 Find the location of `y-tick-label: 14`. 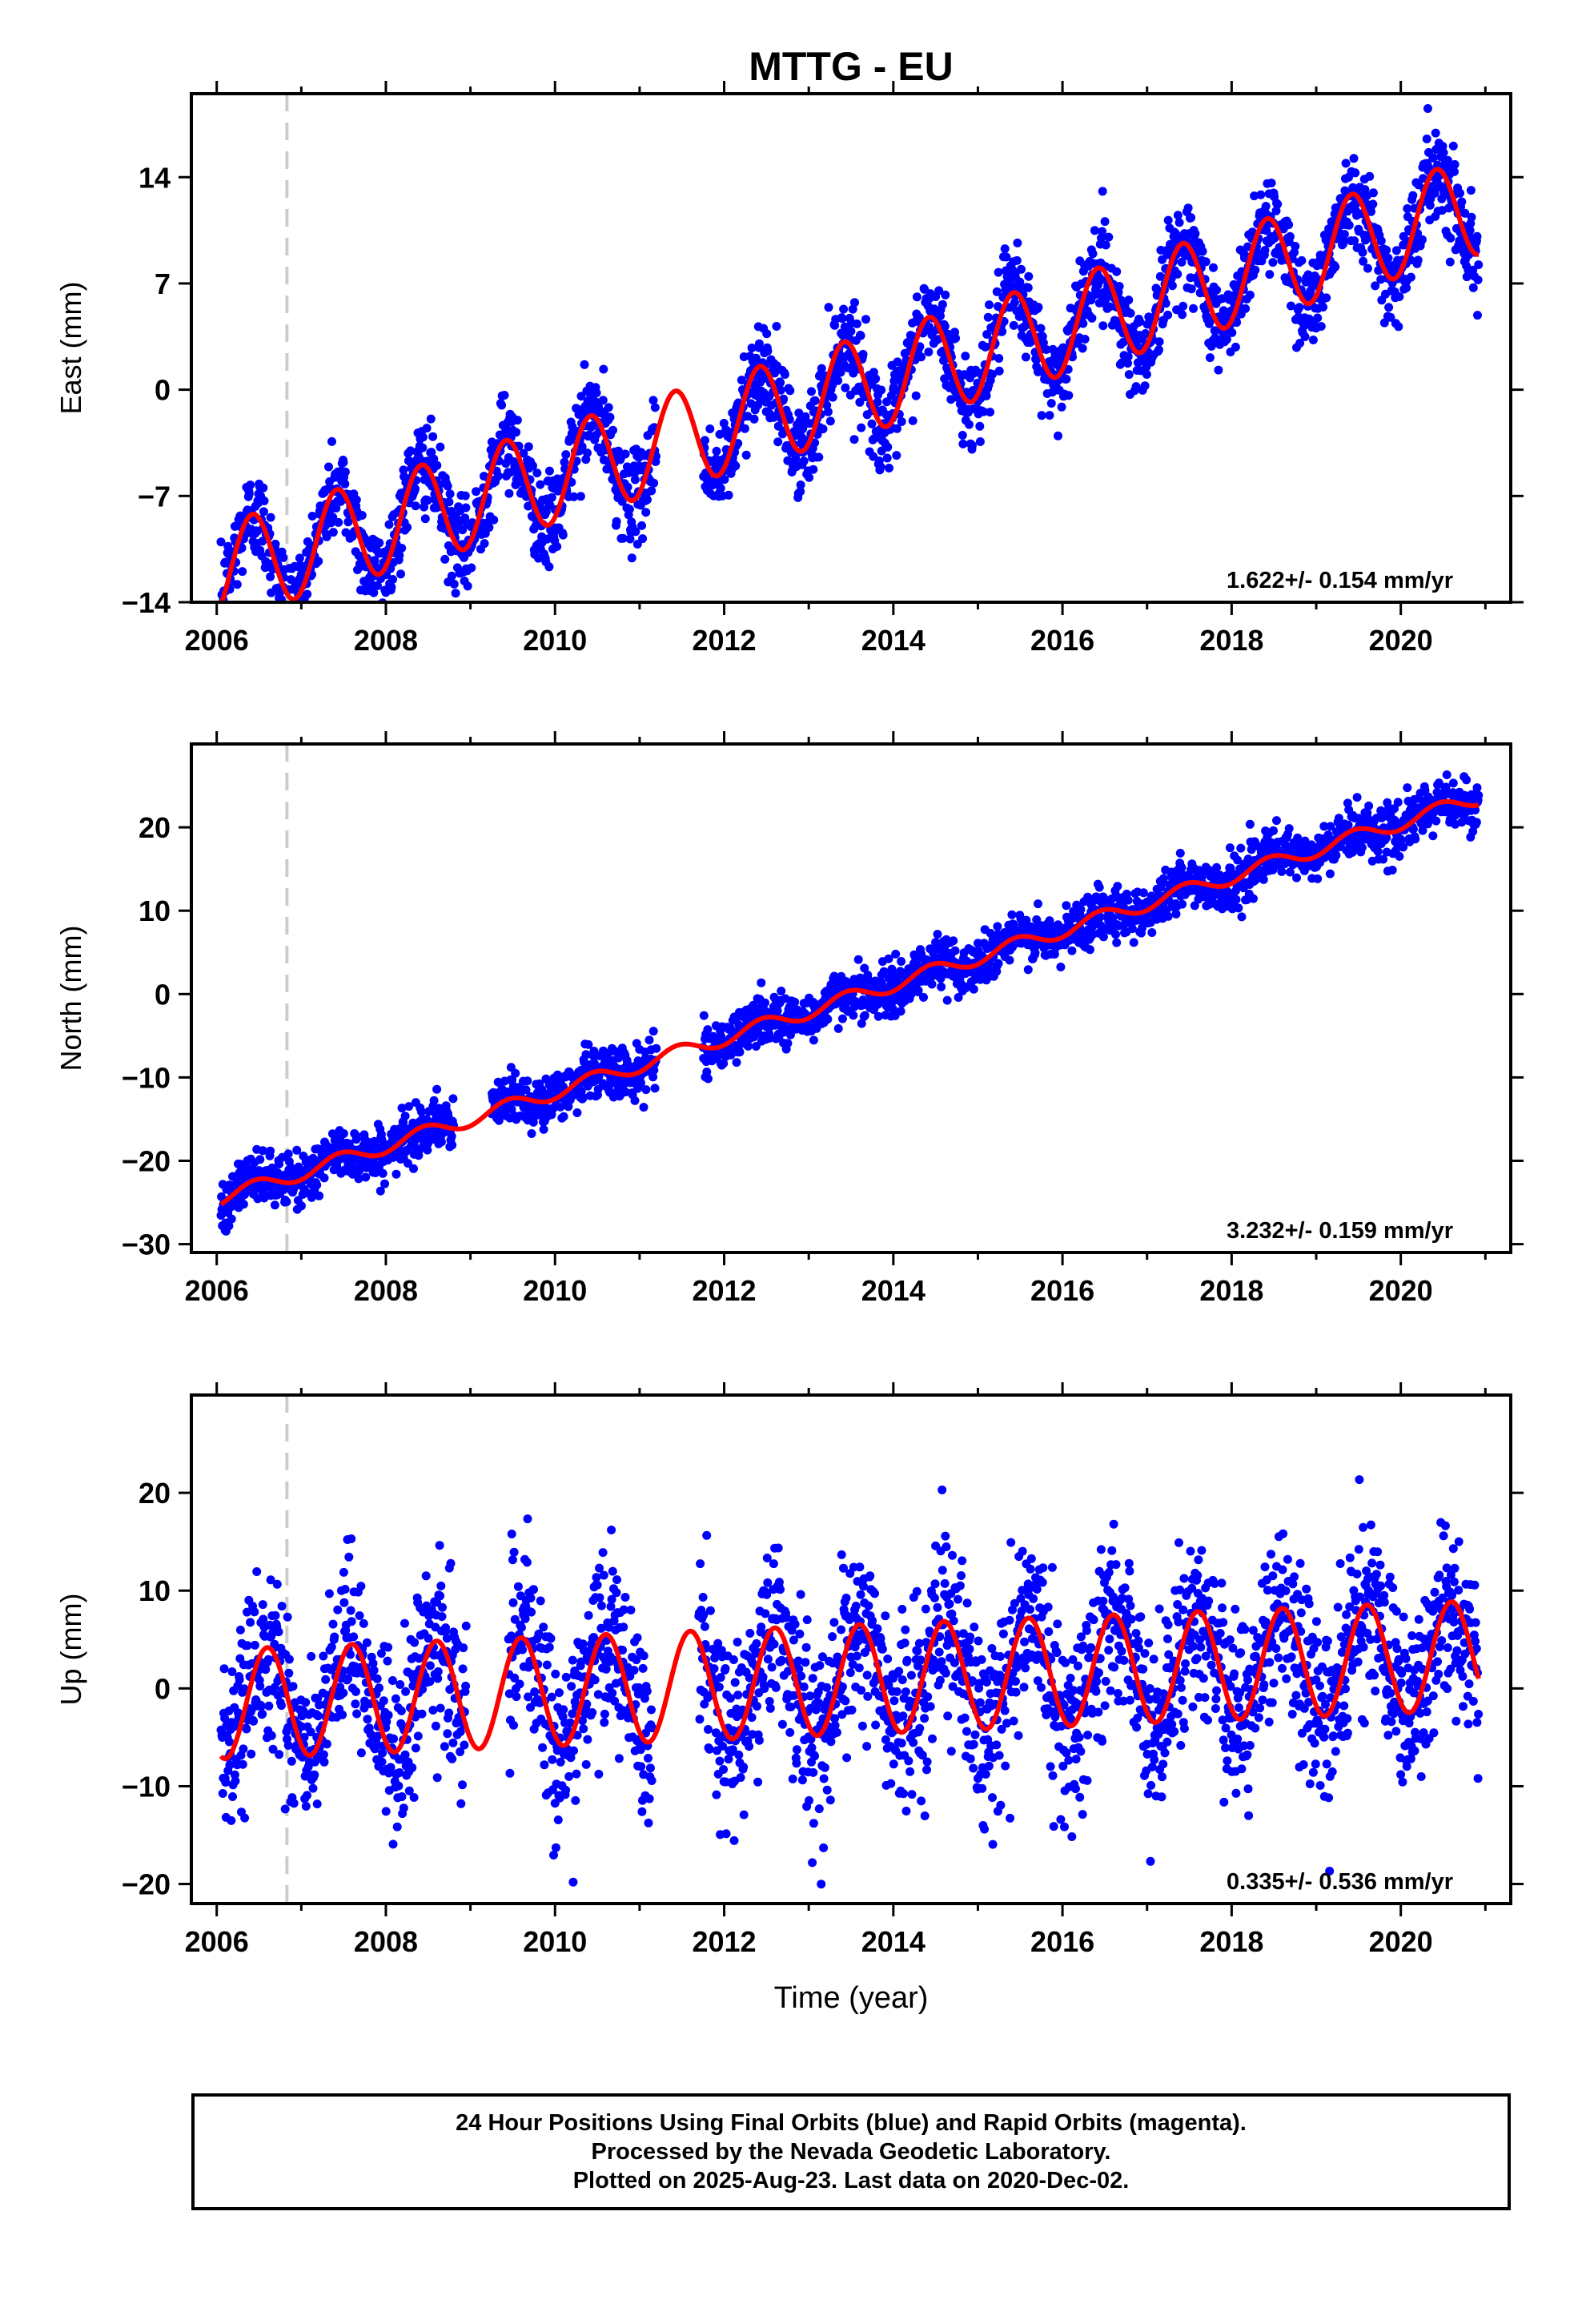

y-tick-label: 14 is located at coordinates (155, 177).